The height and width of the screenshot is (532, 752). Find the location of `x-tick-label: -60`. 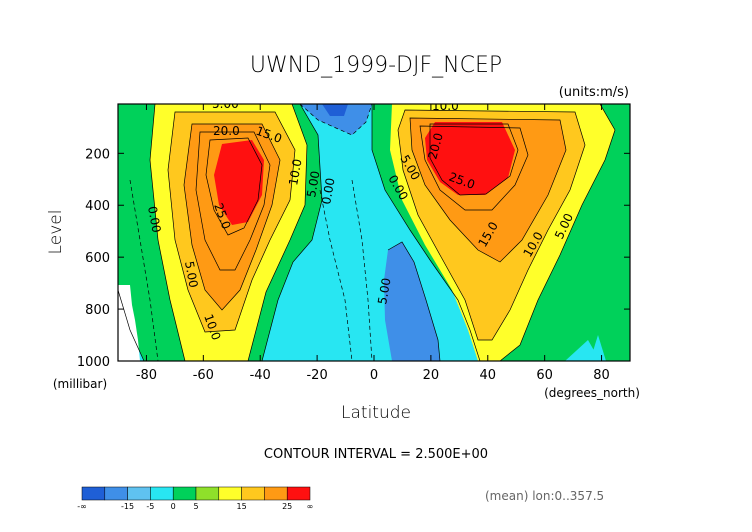

x-tick-label: -60 is located at coordinates (203, 375).